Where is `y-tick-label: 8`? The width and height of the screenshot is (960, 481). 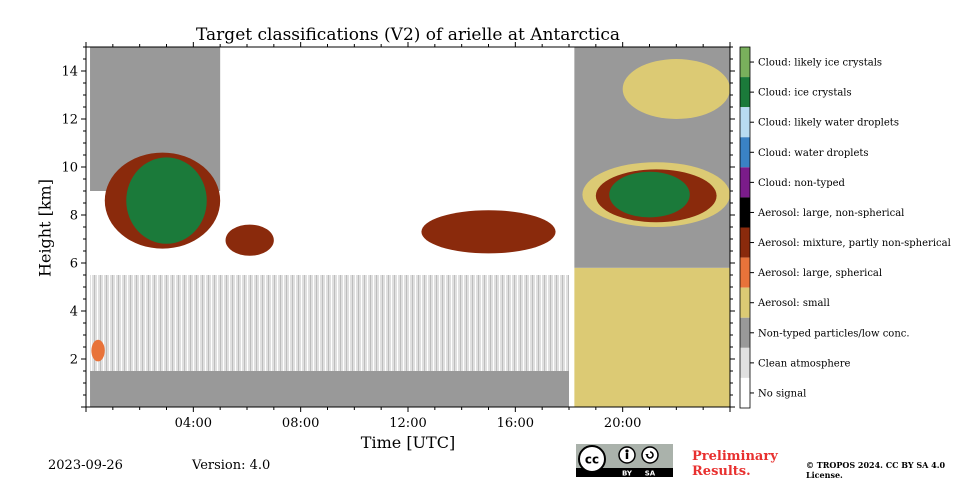
y-tick-label: 8 is located at coordinates (74, 216).